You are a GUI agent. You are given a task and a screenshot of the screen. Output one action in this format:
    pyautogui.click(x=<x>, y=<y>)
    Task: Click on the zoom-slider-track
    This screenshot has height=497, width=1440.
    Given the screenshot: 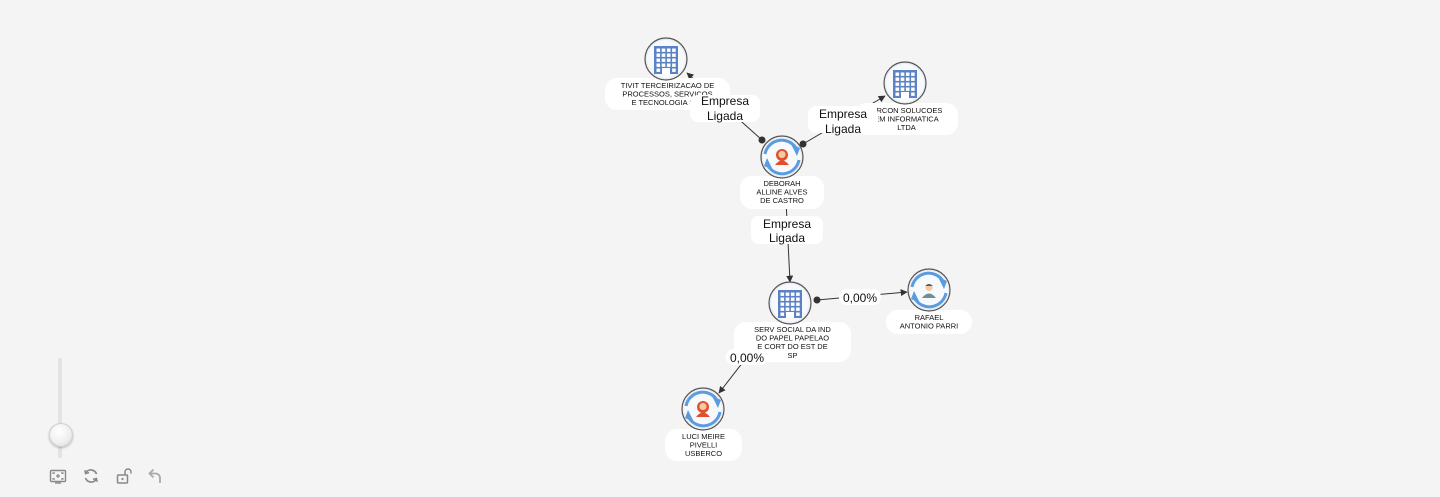 What is the action you would take?
    pyautogui.click(x=60, y=408)
    